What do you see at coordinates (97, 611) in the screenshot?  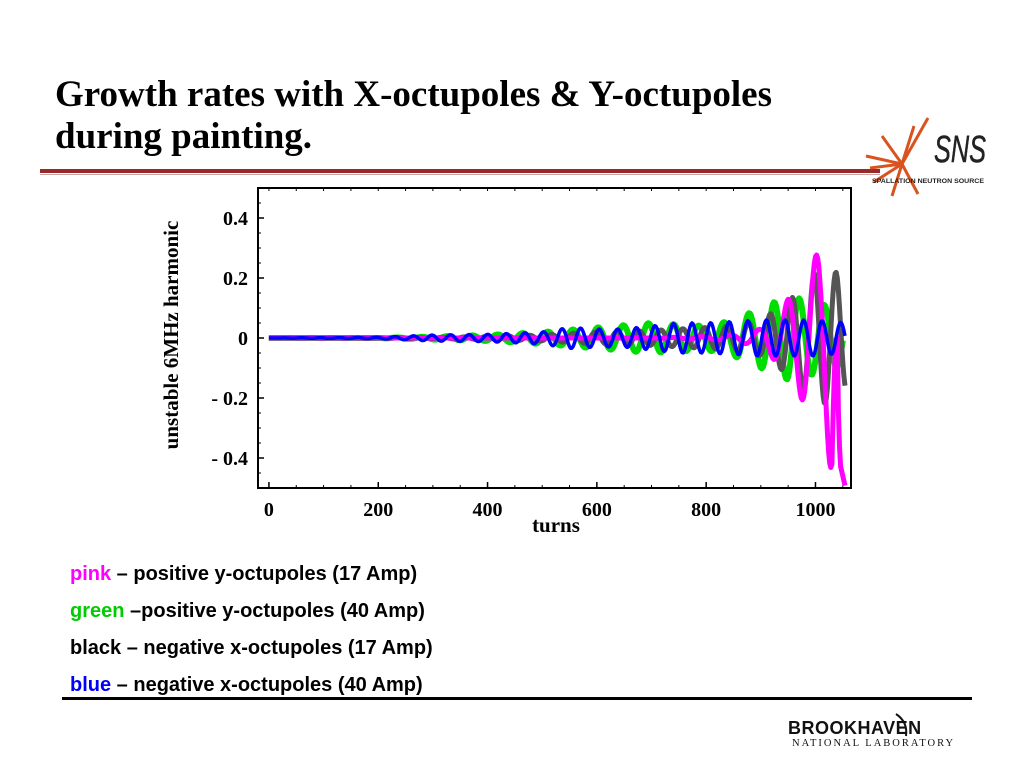 I see `legend-color-word: green` at bounding box center [97, 611].